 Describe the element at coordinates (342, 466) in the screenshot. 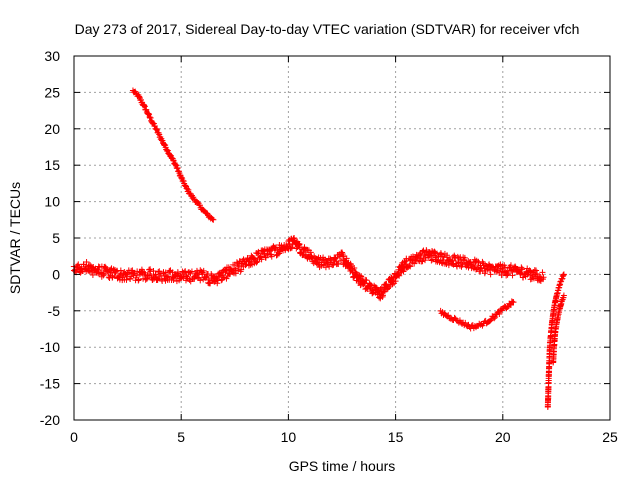

I see `x-axis-label: GPS time / hours` at that location.